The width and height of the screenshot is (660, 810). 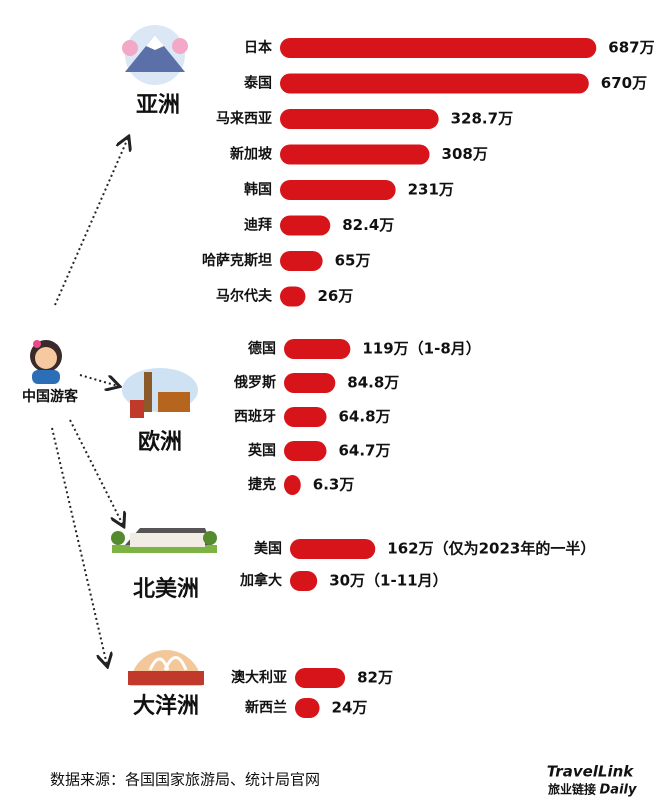 What do you see at coordinates (631, 48) in the screenshot?
I see `value-label: 687万` at bounding box center [631, 48].